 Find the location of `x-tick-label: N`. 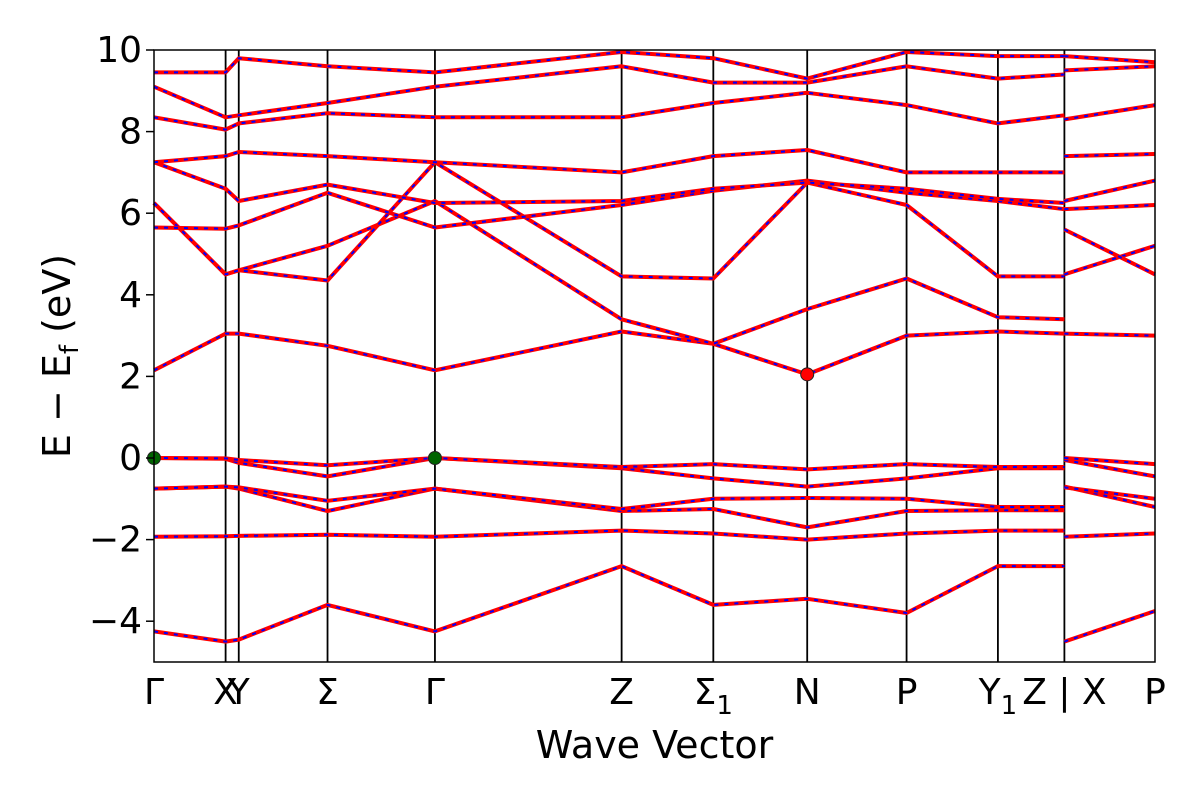

x-tick-label: N is located at coordinates (807, 692).